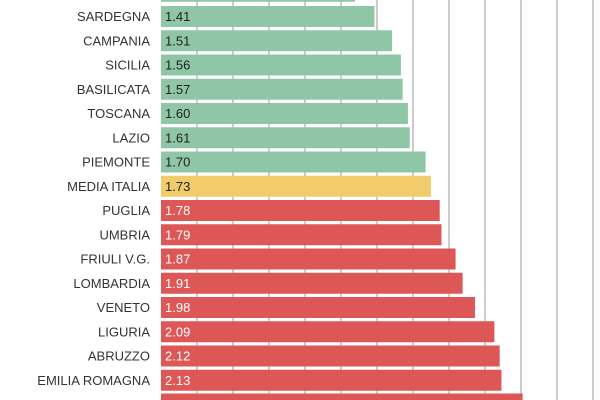 The image size is (600, 400). Describe the element at coordinates (331, 380) in the screenshot. I see `bar-emilia-romagna` at that location.